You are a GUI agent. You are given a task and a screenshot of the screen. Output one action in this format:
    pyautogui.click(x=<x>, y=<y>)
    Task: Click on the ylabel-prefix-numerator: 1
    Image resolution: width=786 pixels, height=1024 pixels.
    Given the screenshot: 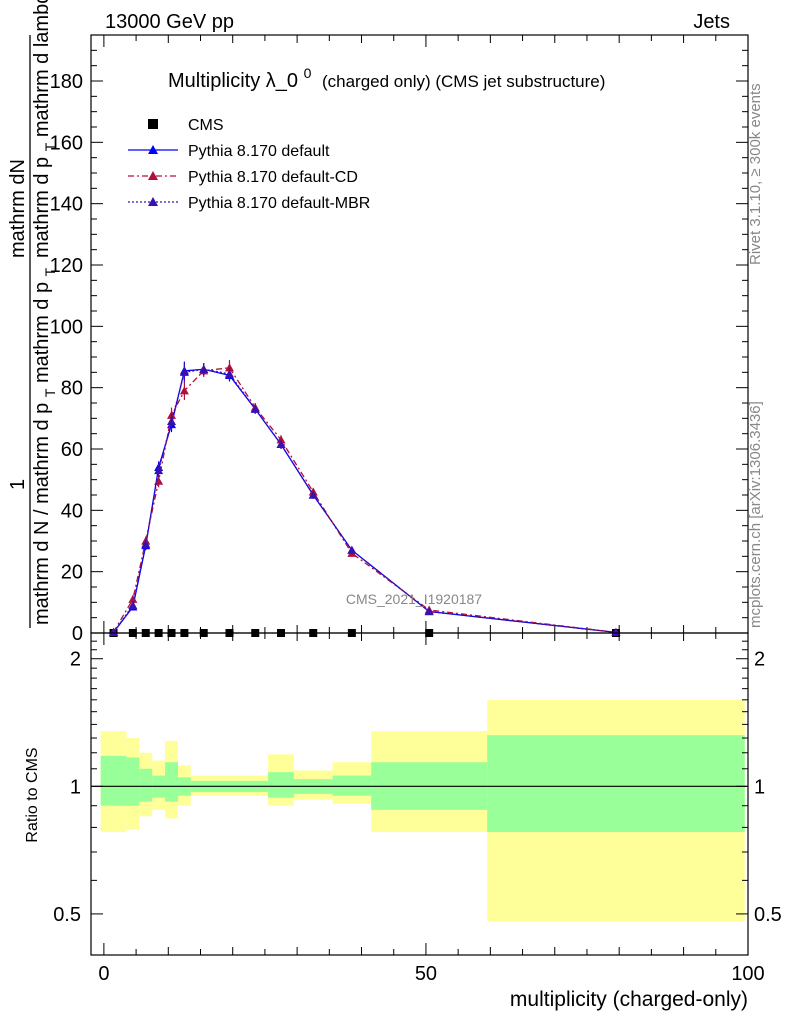 What is the action you would take?
    pyautogui.click(x=18, y=484)
    